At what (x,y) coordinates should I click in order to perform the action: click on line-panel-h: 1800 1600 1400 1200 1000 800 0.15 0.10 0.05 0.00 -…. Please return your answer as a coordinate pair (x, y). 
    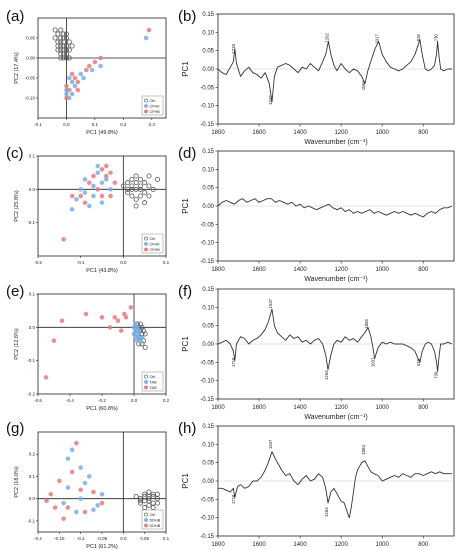
    Looking at the image, I should click on (318, 486).